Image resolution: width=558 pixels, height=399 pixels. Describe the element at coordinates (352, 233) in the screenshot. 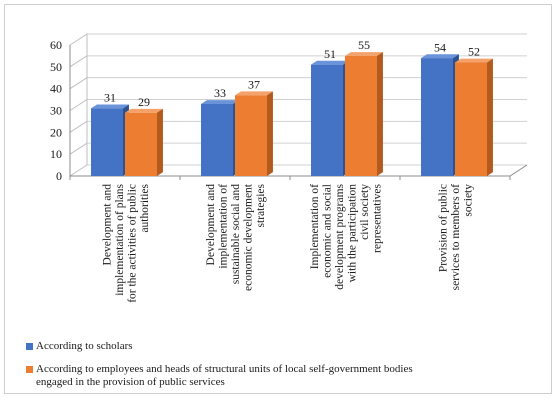

I see `x-tick-label-line: with the participation` at that location.